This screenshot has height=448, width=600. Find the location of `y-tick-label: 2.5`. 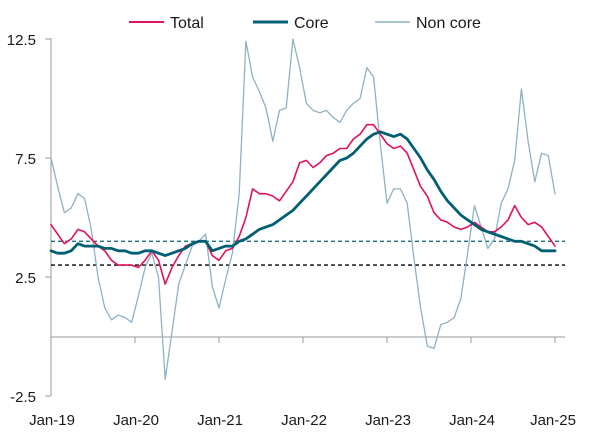

y-tick-label: 2.5 is located at coordinates (25, 278).